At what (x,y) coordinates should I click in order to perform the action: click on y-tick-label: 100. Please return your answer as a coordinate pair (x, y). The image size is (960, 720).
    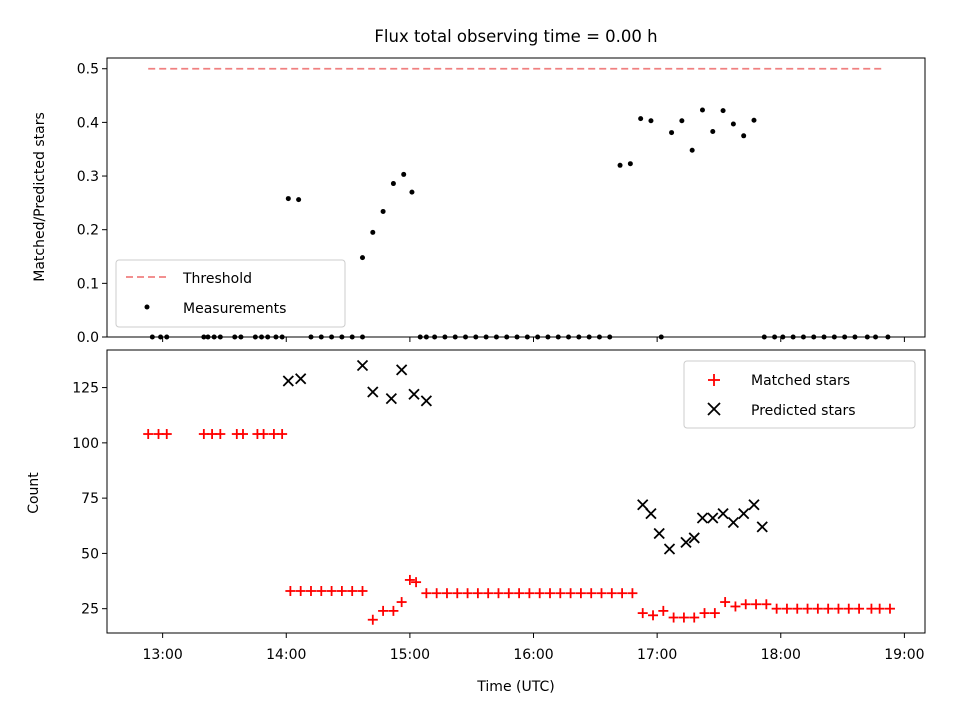
    Looking at the image, I should click on (85, 444).